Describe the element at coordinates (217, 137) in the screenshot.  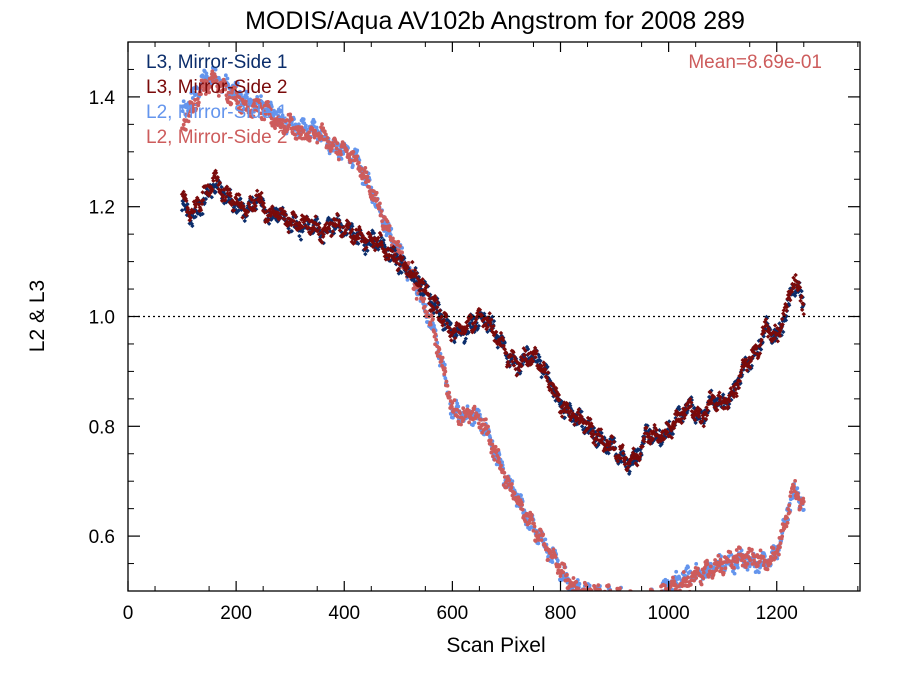
I see `legend-entry: L2, Mirror-Side 2` at that location.